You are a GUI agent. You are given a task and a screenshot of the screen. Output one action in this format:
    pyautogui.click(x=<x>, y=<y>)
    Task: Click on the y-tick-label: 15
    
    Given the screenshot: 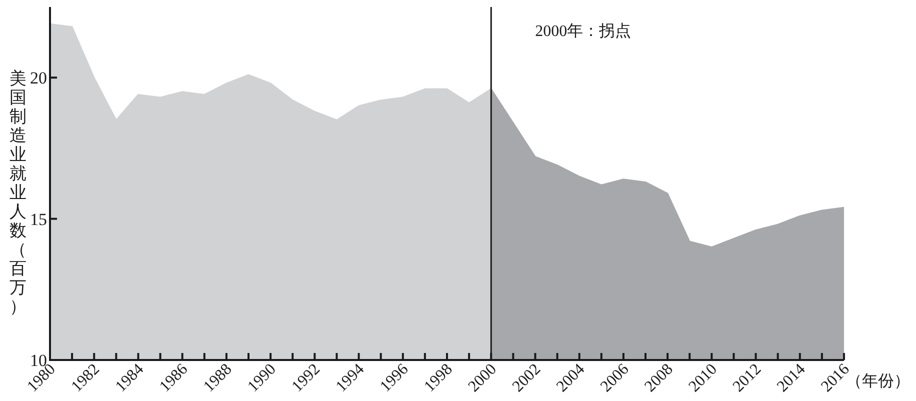 What is the action you would take?
    pyautogui.click(x=38, y=219)
    